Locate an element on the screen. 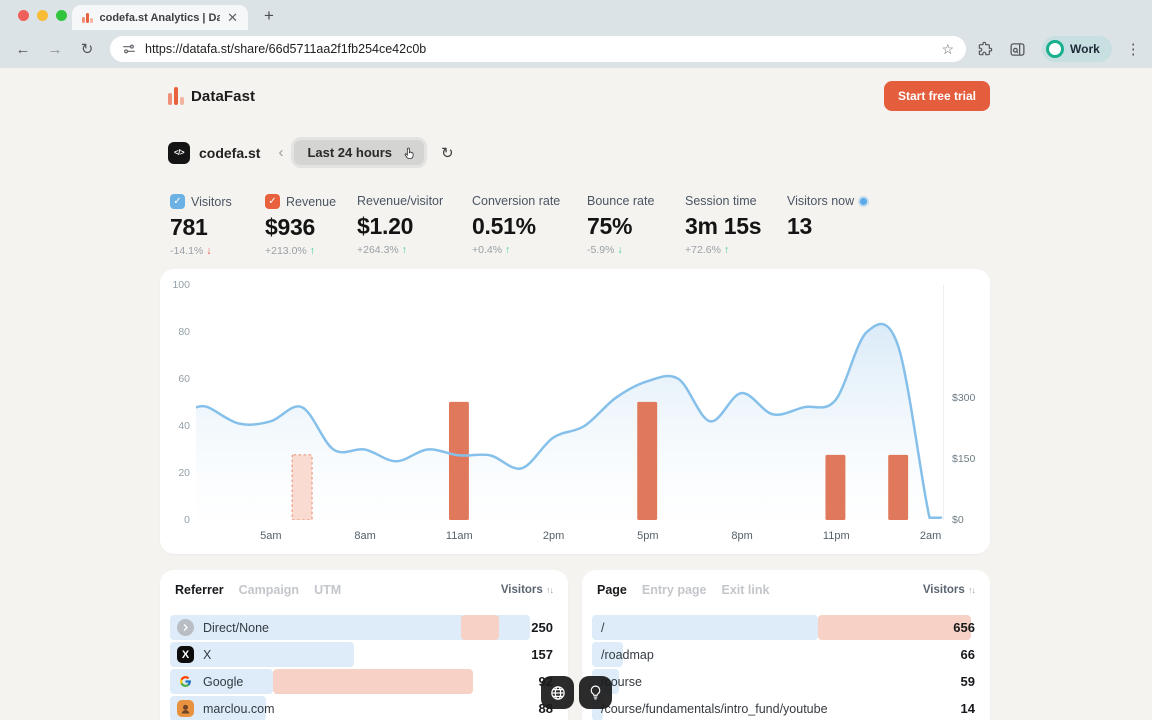 This screenshot has width=1152, height=720. row-label: marclou.com is located at coordinates (239, 708).